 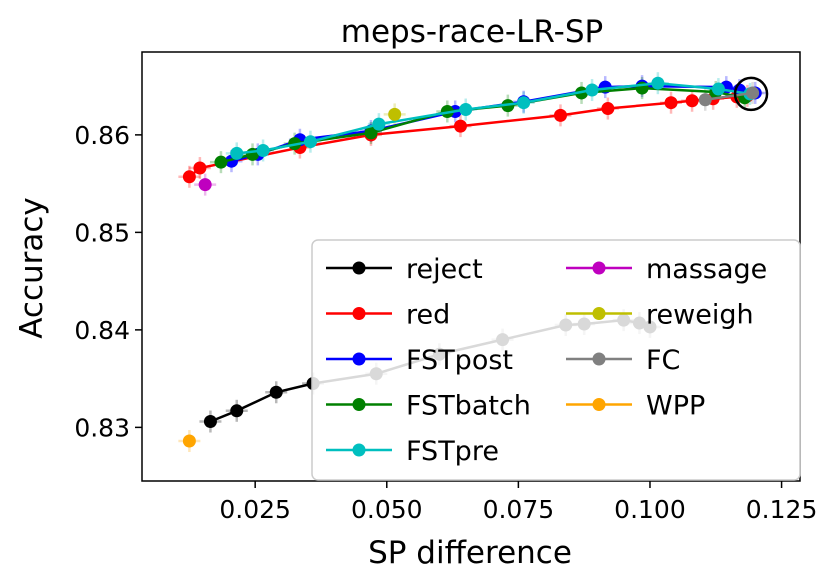 What do you see at coordinates (468, 406) in the screenshot?
I see `legend-label: FSTbatch` at bounding box center [468, 406].